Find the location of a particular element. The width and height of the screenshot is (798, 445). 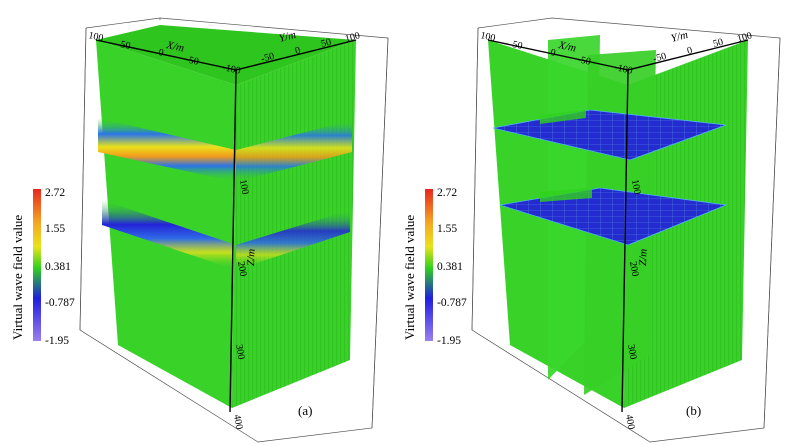

x-tick-b-3: -50 is located at coordinates (583, 61).